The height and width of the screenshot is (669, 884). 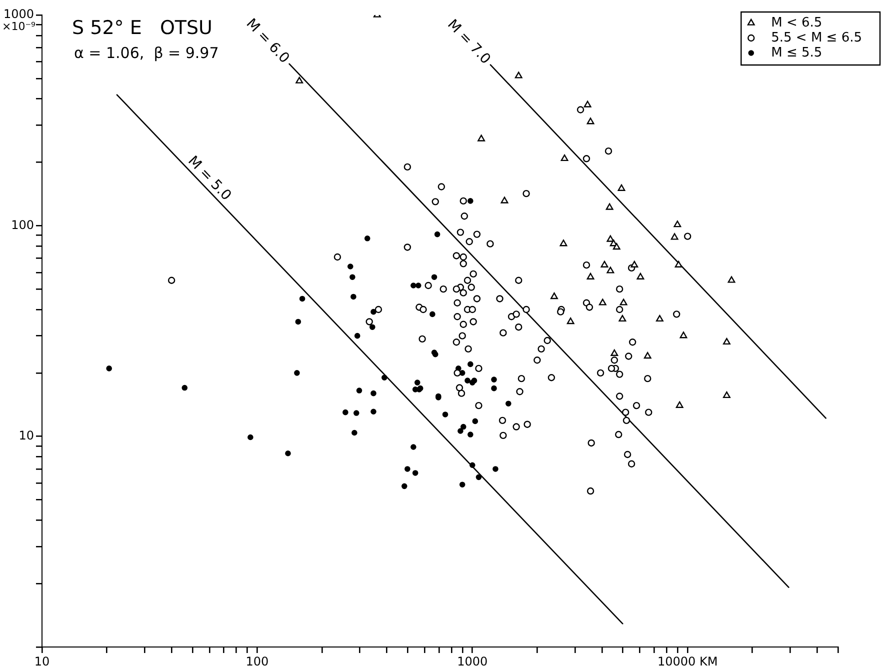 I want to click on text: M = 5.0, so click(x=209, y=178).